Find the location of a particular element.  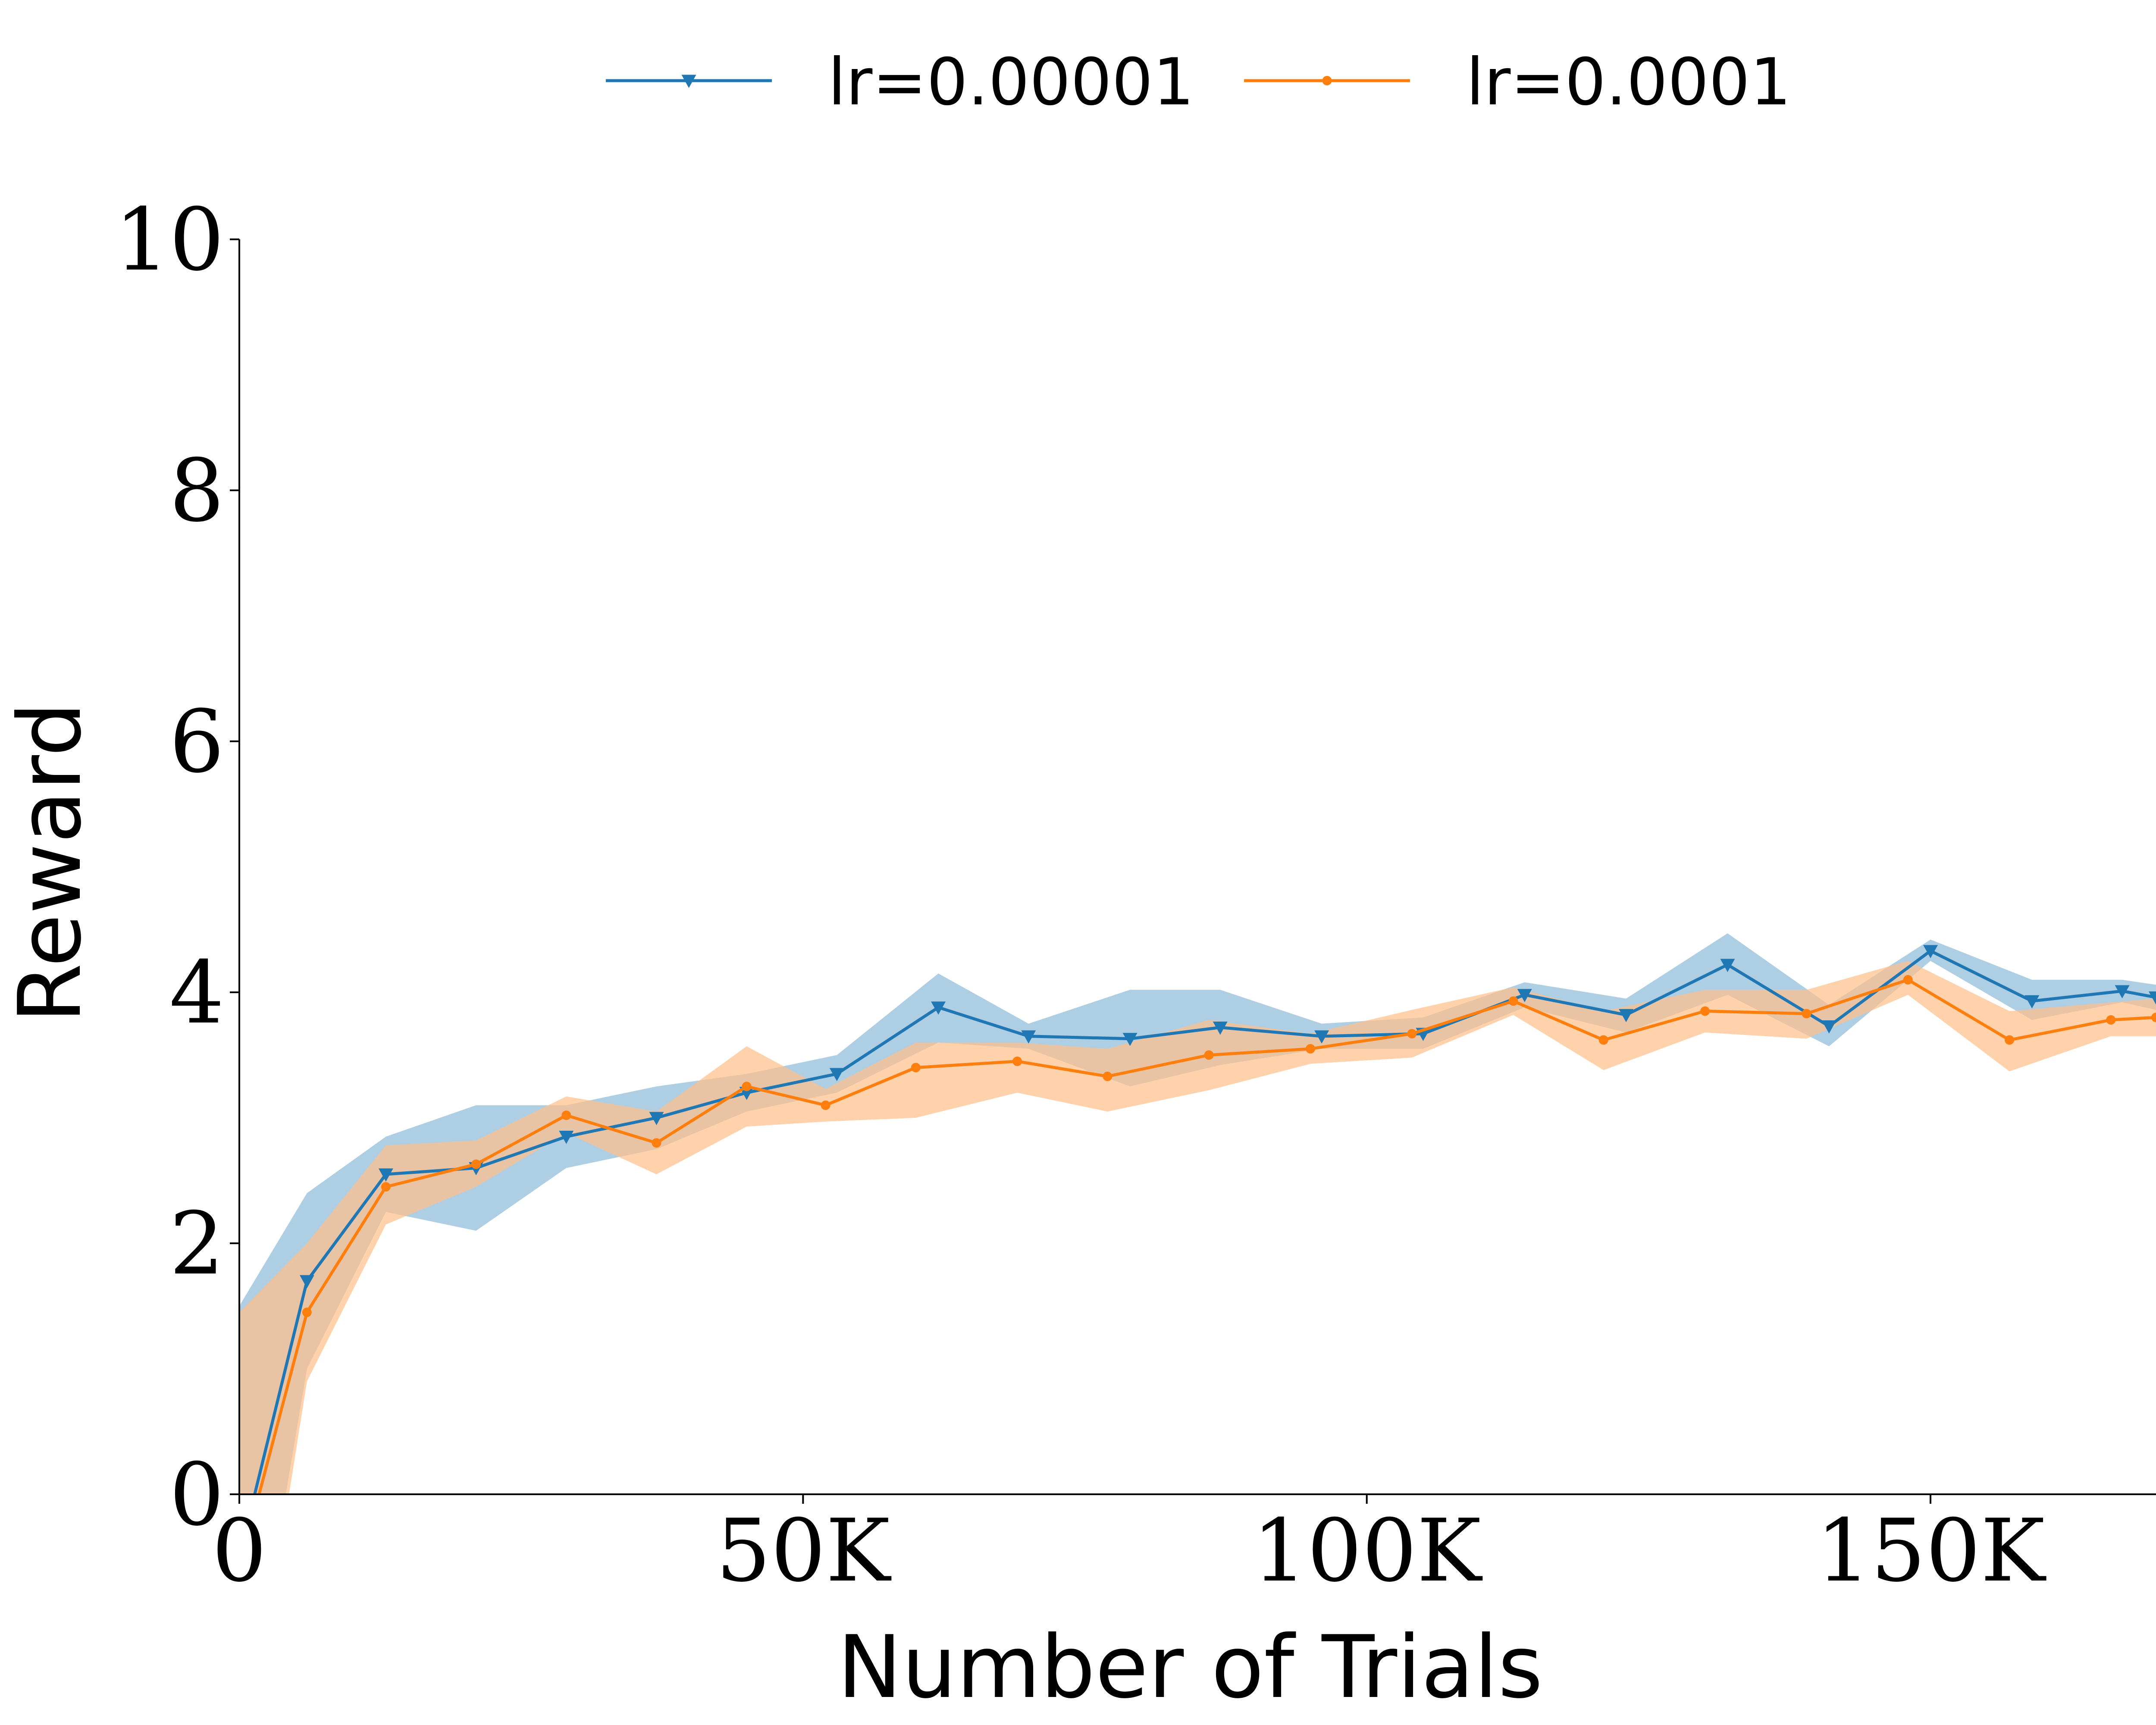

x-tick-label-0: 0 is located at coordinates (239, 1551).